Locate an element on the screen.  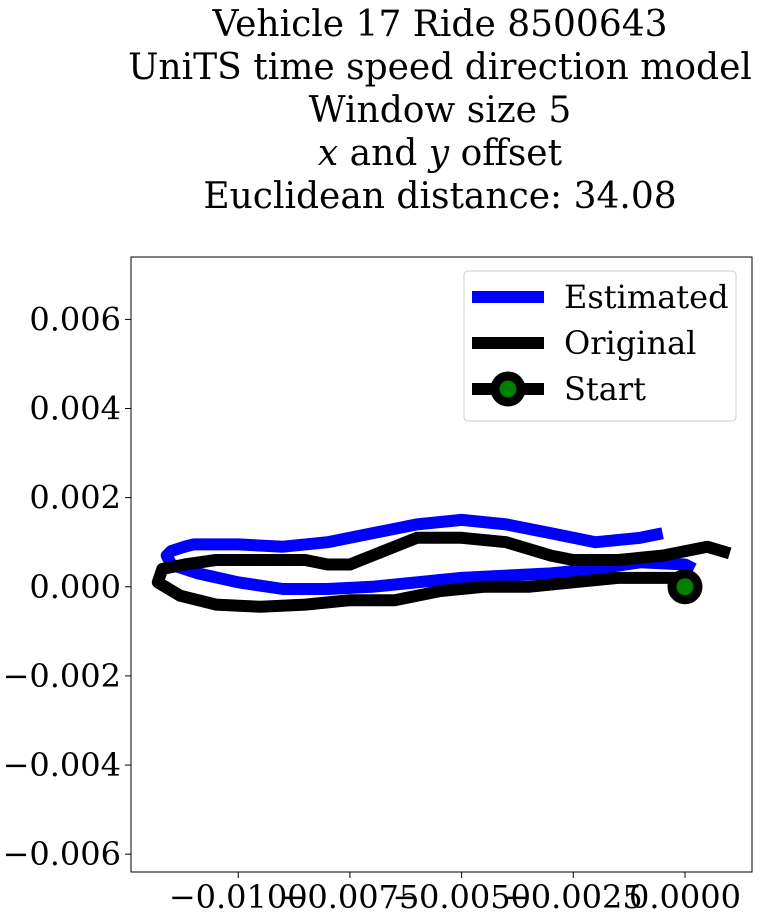
series-layer is located at coordinates (441, 563).